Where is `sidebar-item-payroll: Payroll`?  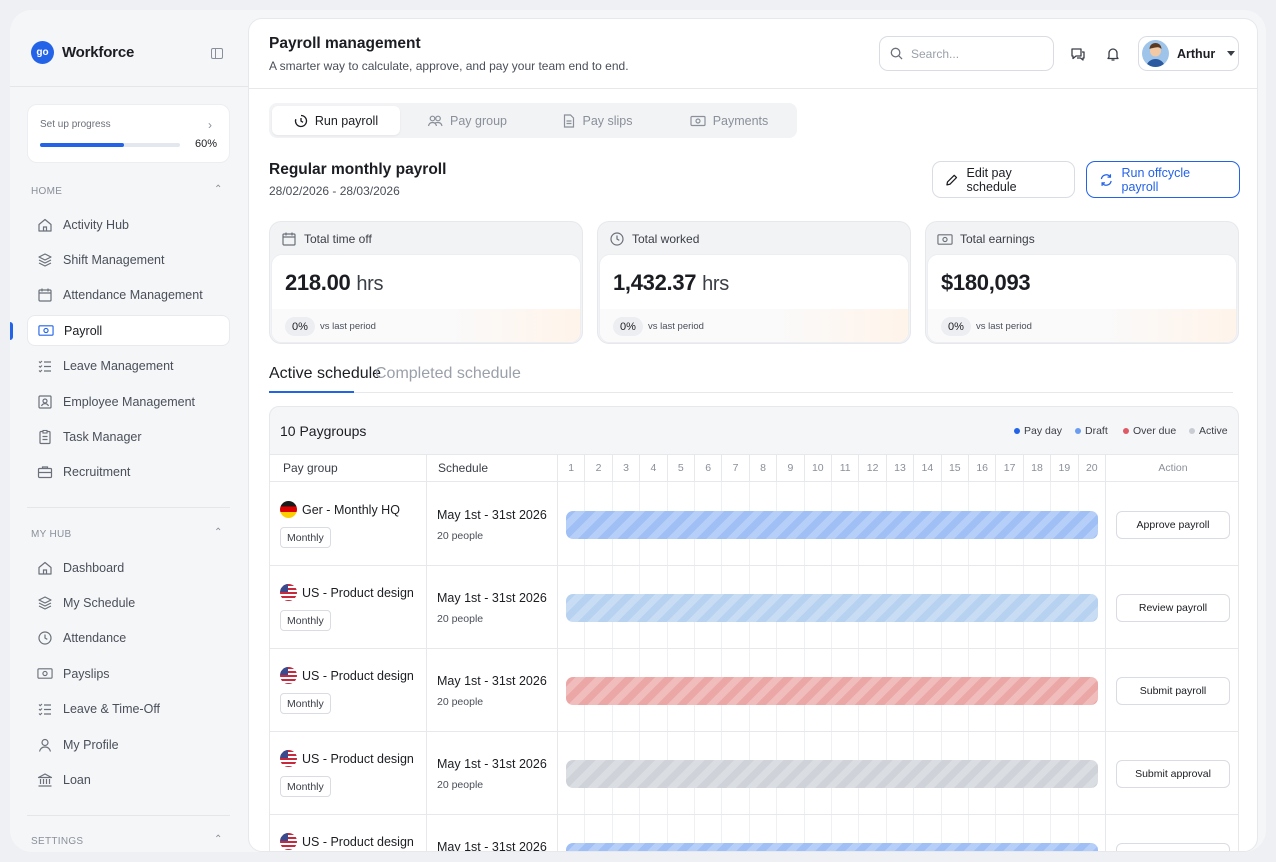
sidebar-item-payroll: Payroll is located at coordinates (128, 331).